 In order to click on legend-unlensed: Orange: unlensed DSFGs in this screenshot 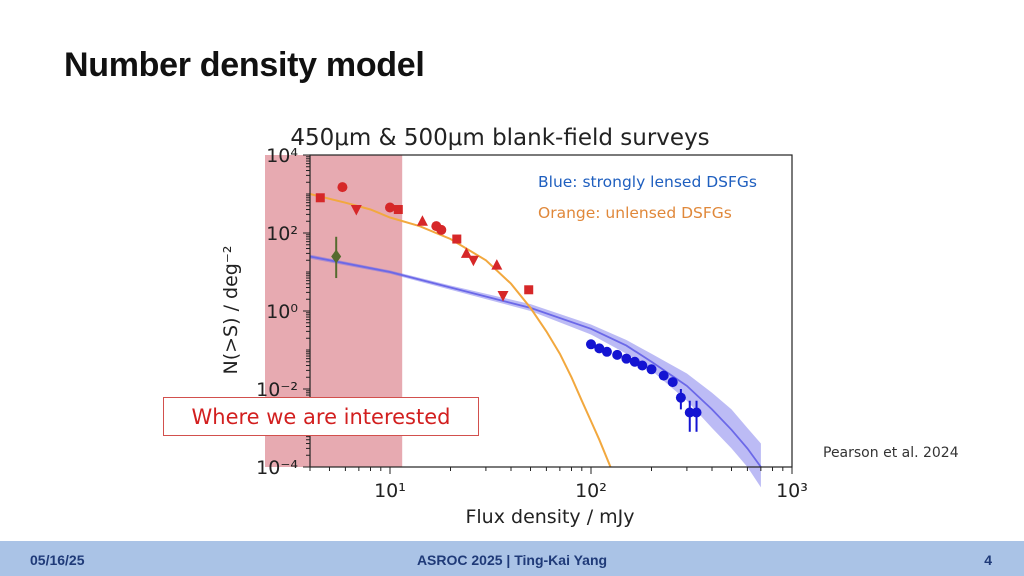, I will do `click(635, 213)`.